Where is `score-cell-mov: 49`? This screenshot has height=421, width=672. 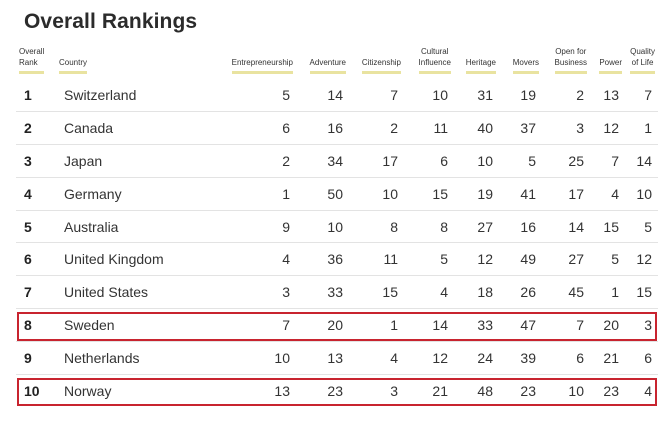 score-cell-mov: 49 is located at coordinates (520, 259).